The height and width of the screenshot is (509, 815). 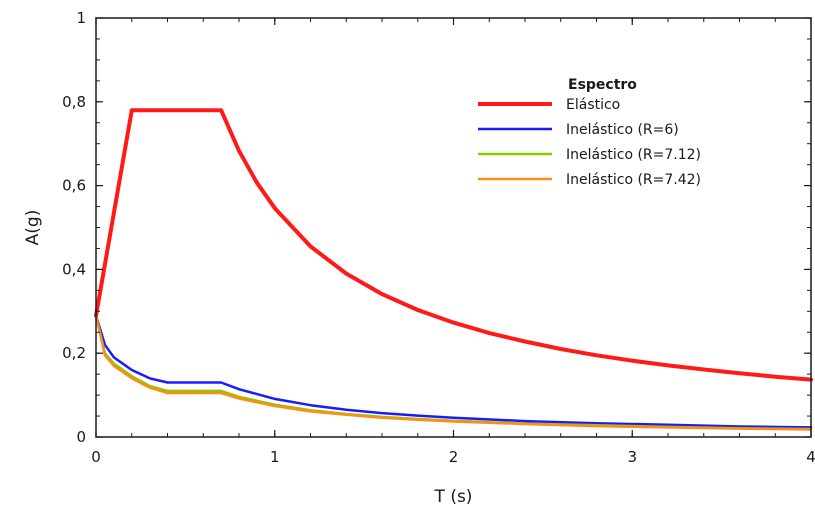 What do you see at coordinates (74, 186) in the screenshot?
I see `y-tick-label: 0,6` at bounding box center [74, 186].